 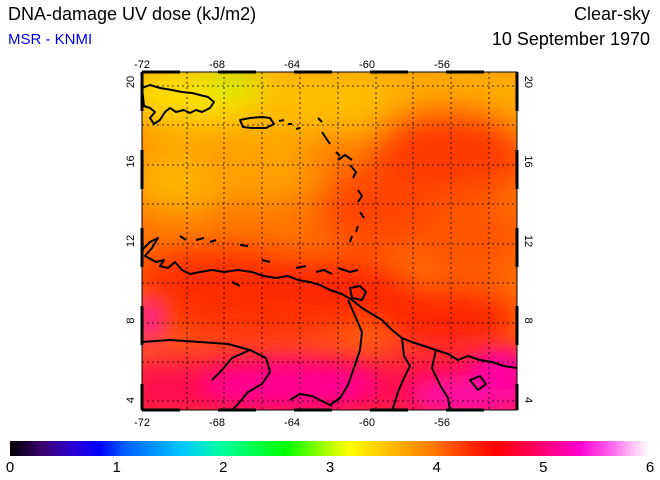 What do you see at coordinates (436, 467) in the screenshot?
I see `colorbar-tick-label: 4` at bounding box center [436, 467].